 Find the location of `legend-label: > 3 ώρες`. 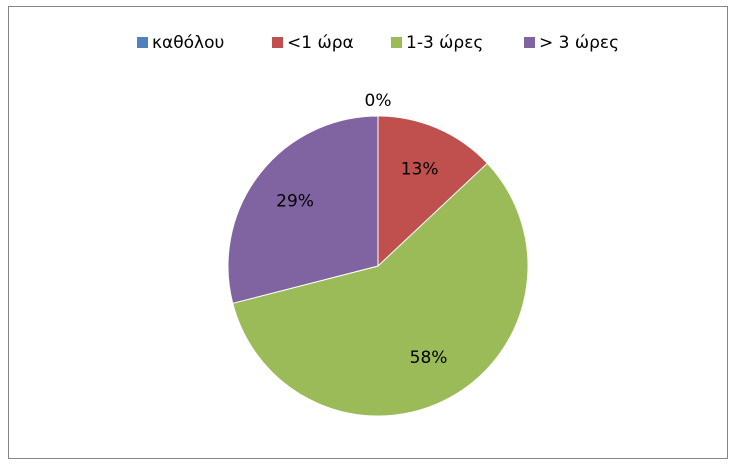

legend-label: > 3 ώρες is located at coordinates (579, 43).